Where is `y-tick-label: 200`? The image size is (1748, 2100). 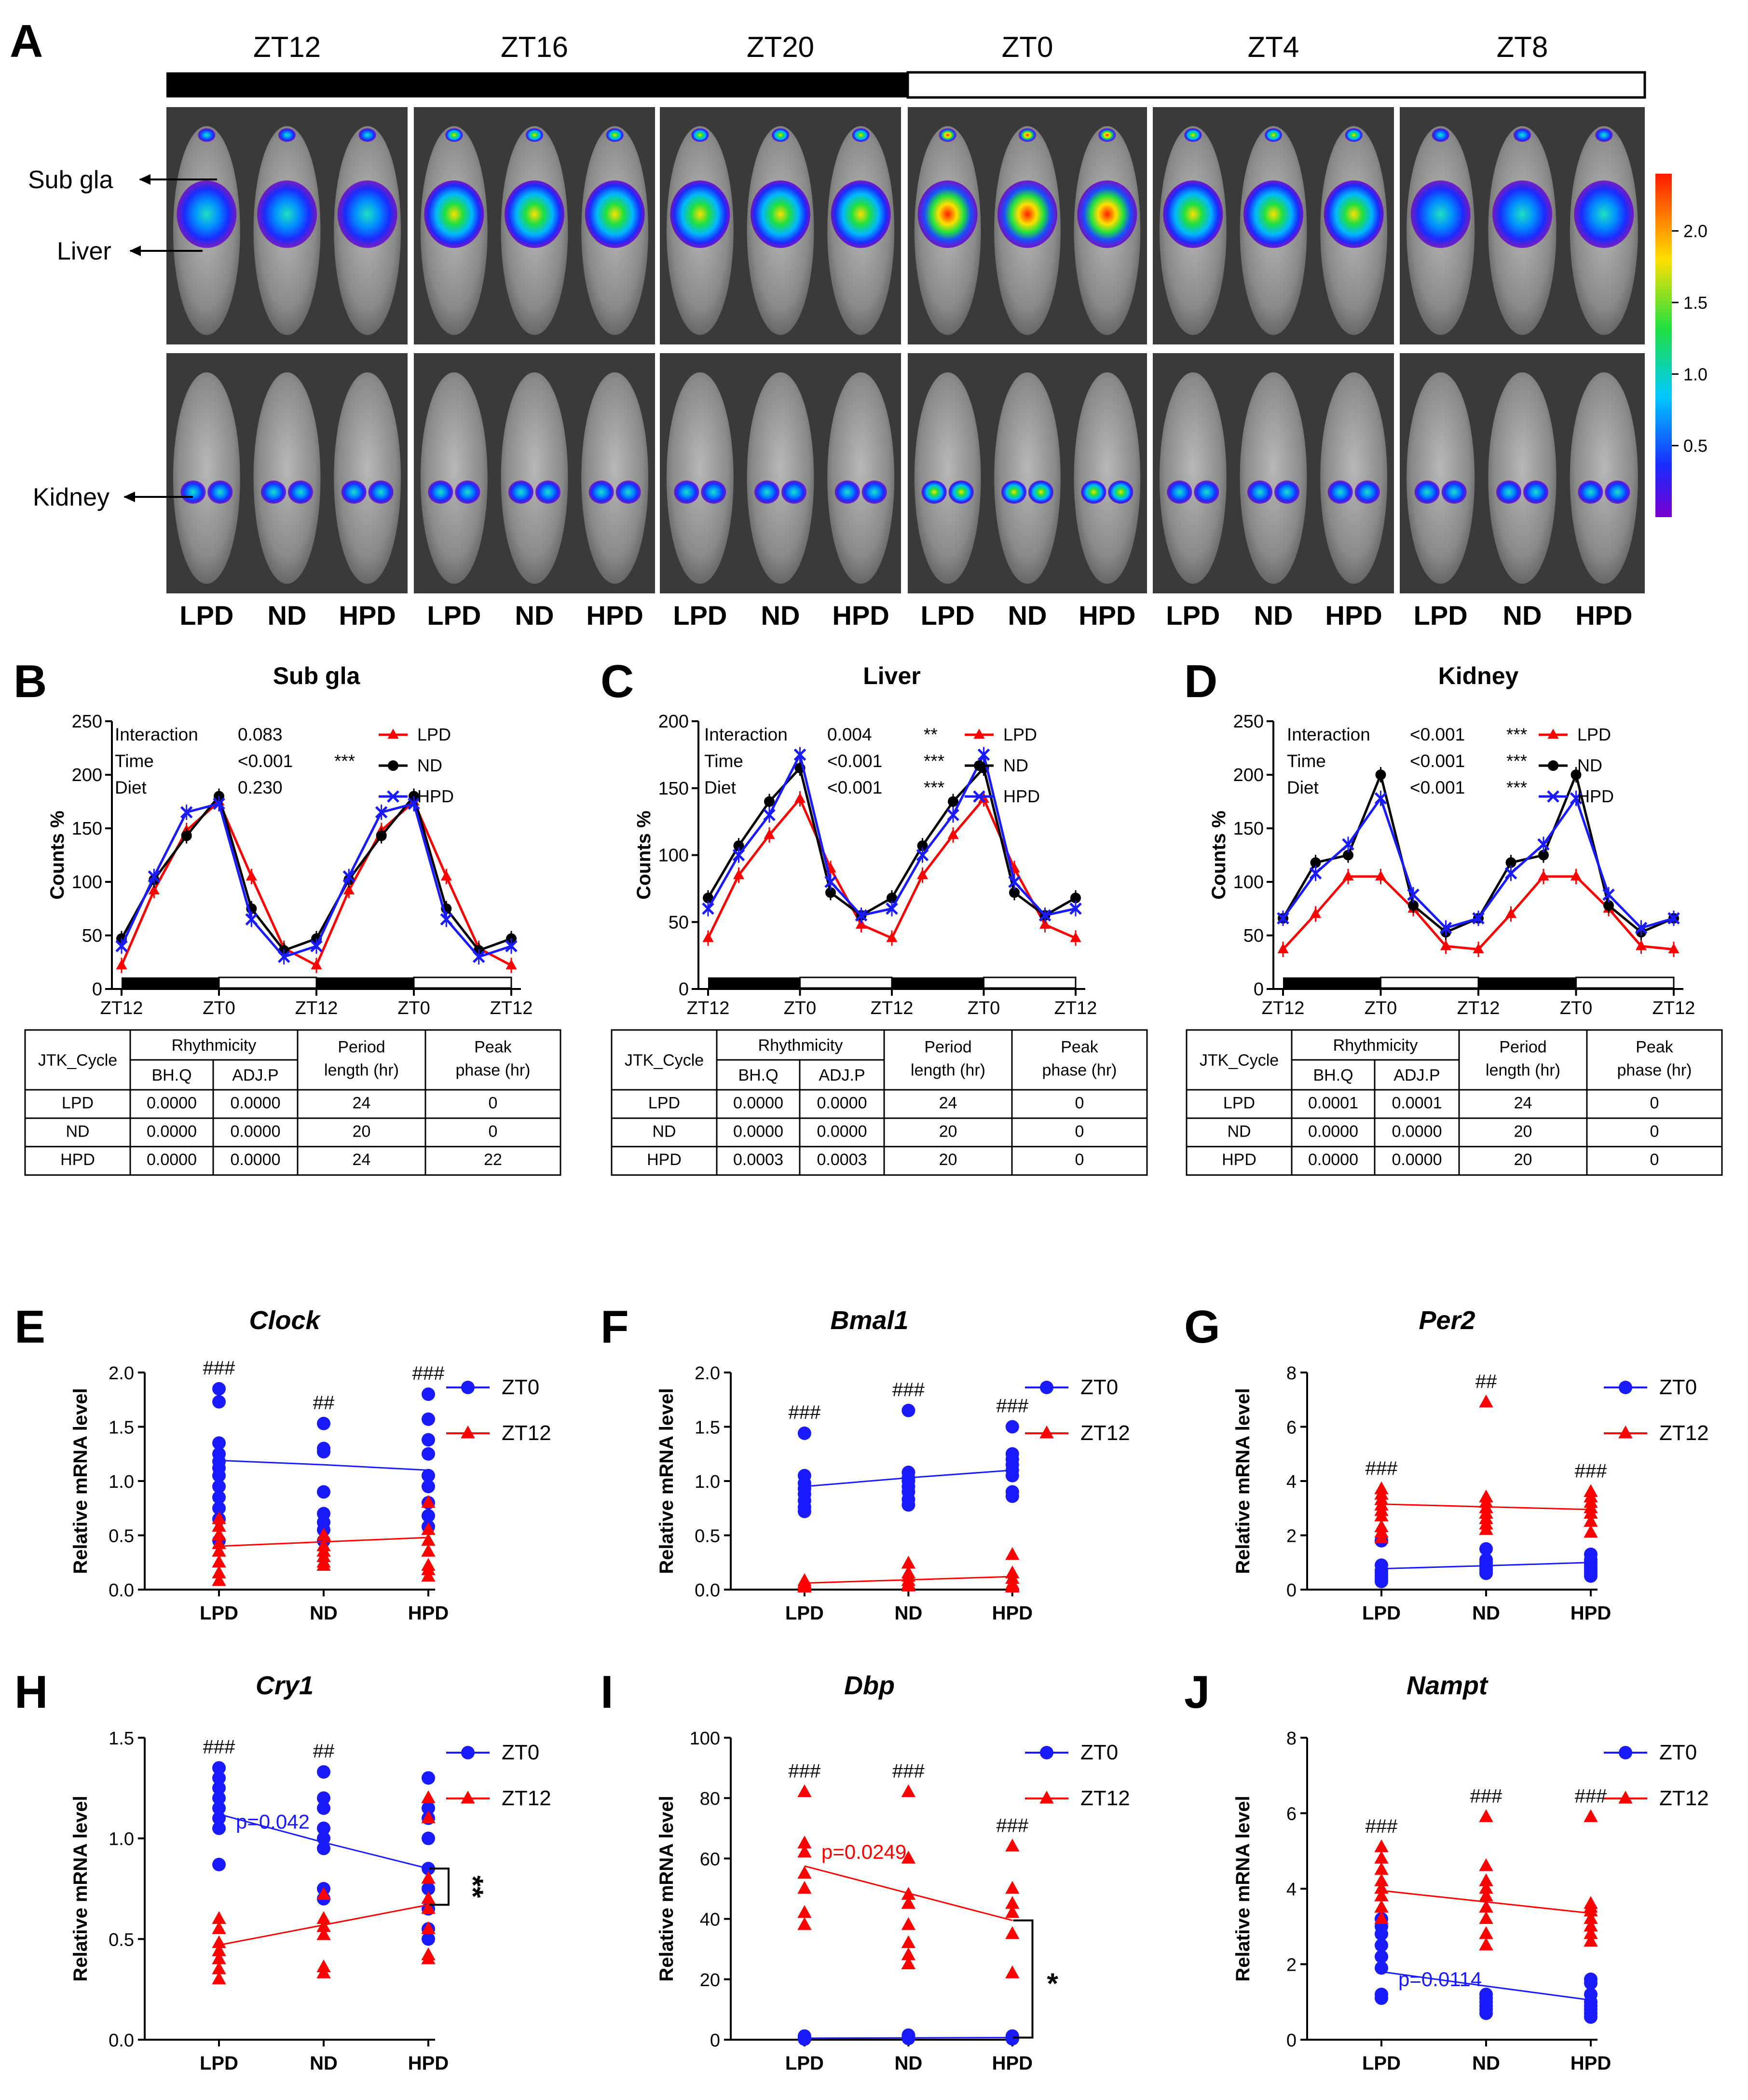
y-tick-label: 200 is located at coordinates (674, 722).